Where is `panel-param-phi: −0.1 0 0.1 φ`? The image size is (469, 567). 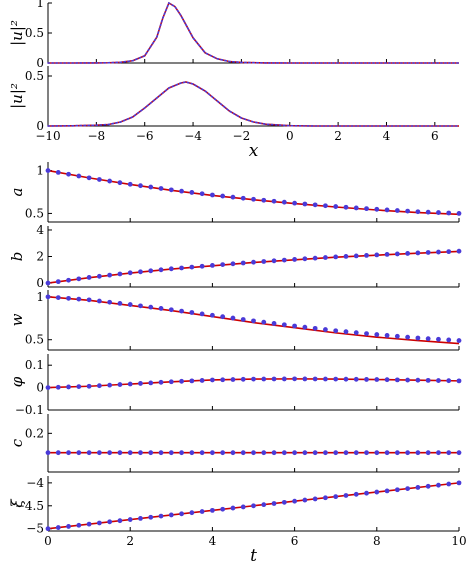
panel-param-phi: −0.1 0 0.1 φ is located at coordinates (235, 385).